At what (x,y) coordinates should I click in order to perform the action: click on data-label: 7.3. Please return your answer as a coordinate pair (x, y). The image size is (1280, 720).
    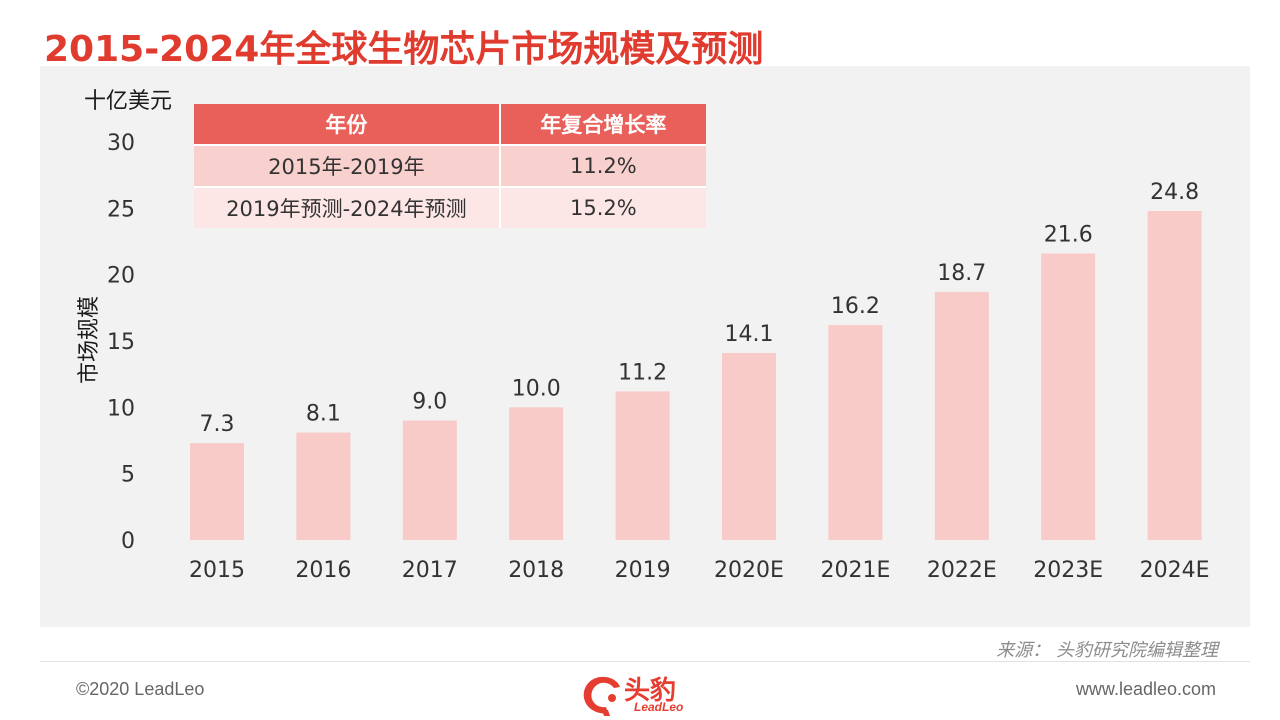
    Looking at the image, I should click on (217, 424).